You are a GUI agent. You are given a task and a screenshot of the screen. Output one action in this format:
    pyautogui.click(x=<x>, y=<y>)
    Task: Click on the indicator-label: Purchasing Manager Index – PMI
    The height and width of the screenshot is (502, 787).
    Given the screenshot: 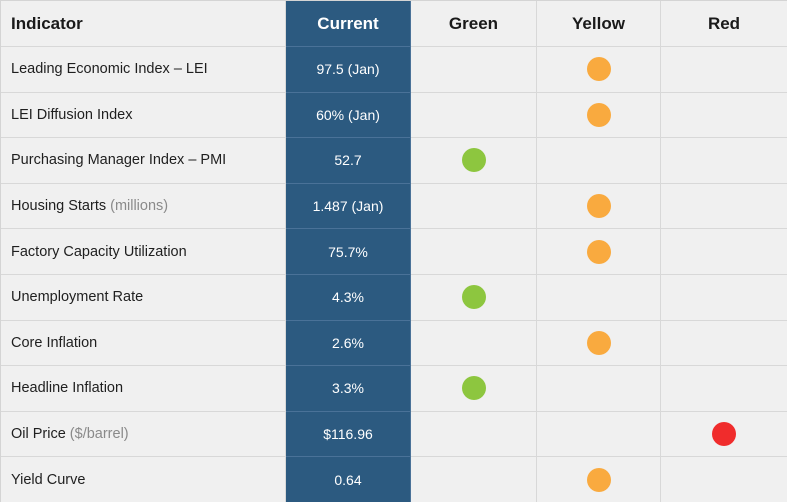 What is the action you would take?
    pyautogui.click(x=143, y=161)
    